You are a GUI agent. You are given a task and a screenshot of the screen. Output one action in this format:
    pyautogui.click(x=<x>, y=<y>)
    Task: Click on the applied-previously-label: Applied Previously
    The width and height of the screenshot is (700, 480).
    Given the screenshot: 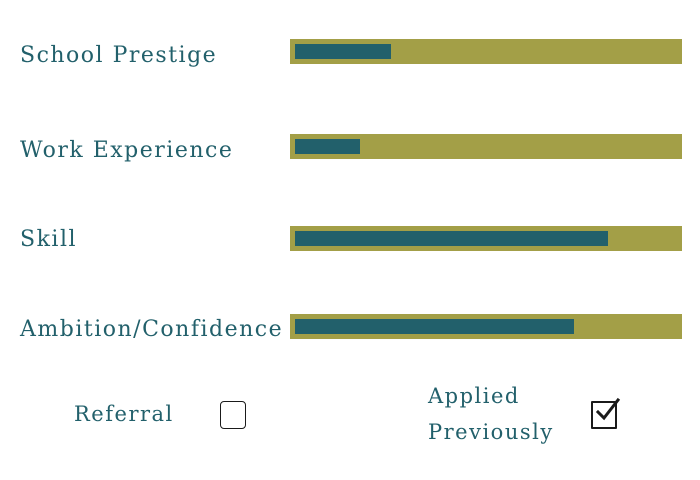 What is the action you would take?
    pyautogui.click(x=491, y=414)
    